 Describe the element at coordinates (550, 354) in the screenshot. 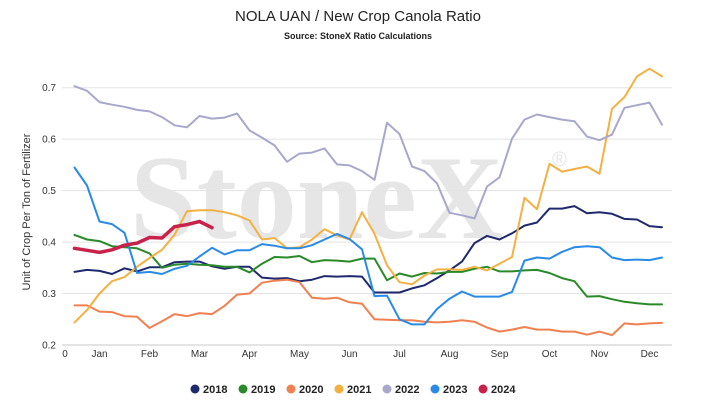

I see `x-tick-label: Oct` at that location.